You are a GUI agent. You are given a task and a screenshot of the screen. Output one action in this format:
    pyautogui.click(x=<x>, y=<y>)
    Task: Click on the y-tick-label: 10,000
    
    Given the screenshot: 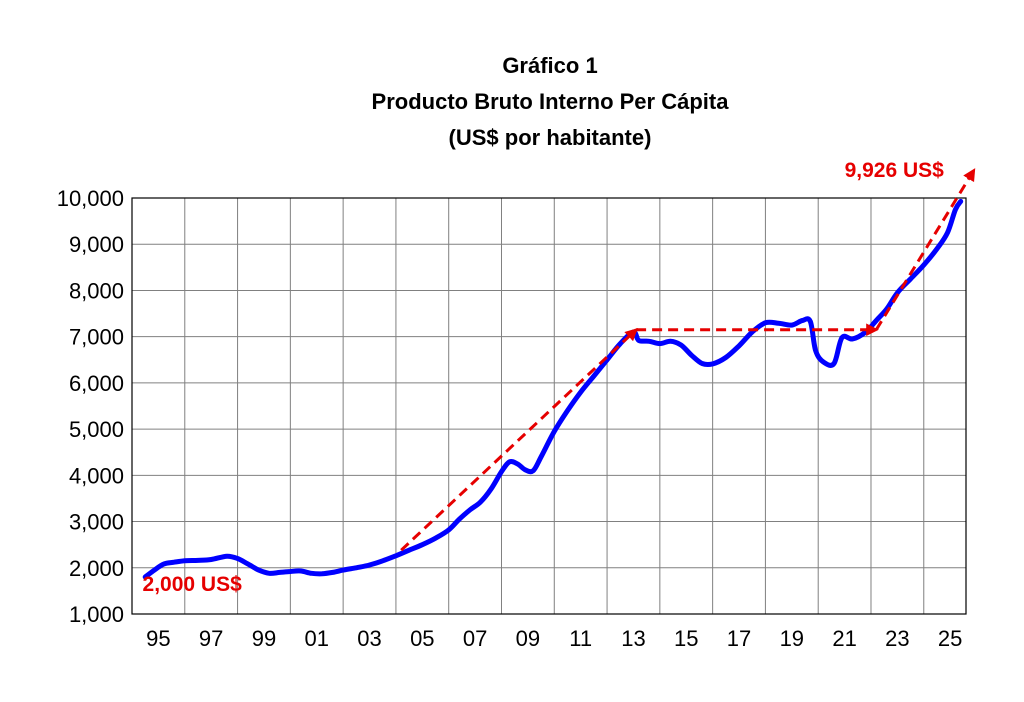 What is the action you would take?
    pyautogui.click(x=90, y=198)
    